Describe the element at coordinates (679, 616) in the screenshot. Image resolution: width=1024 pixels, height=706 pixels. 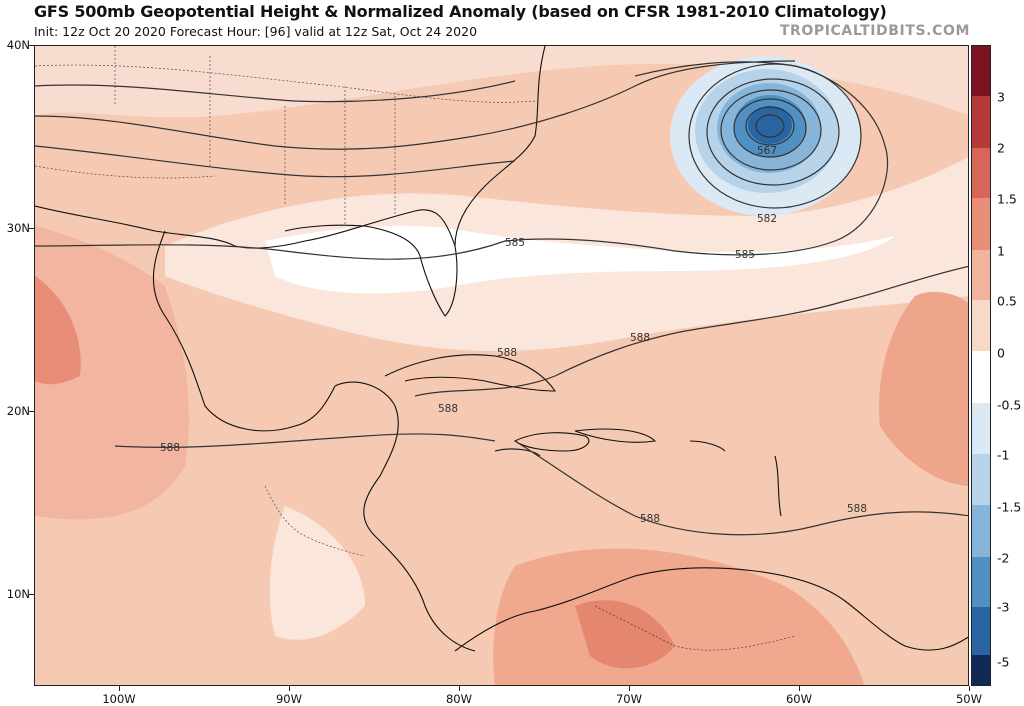
I see `anomaly-south-america` at that location.